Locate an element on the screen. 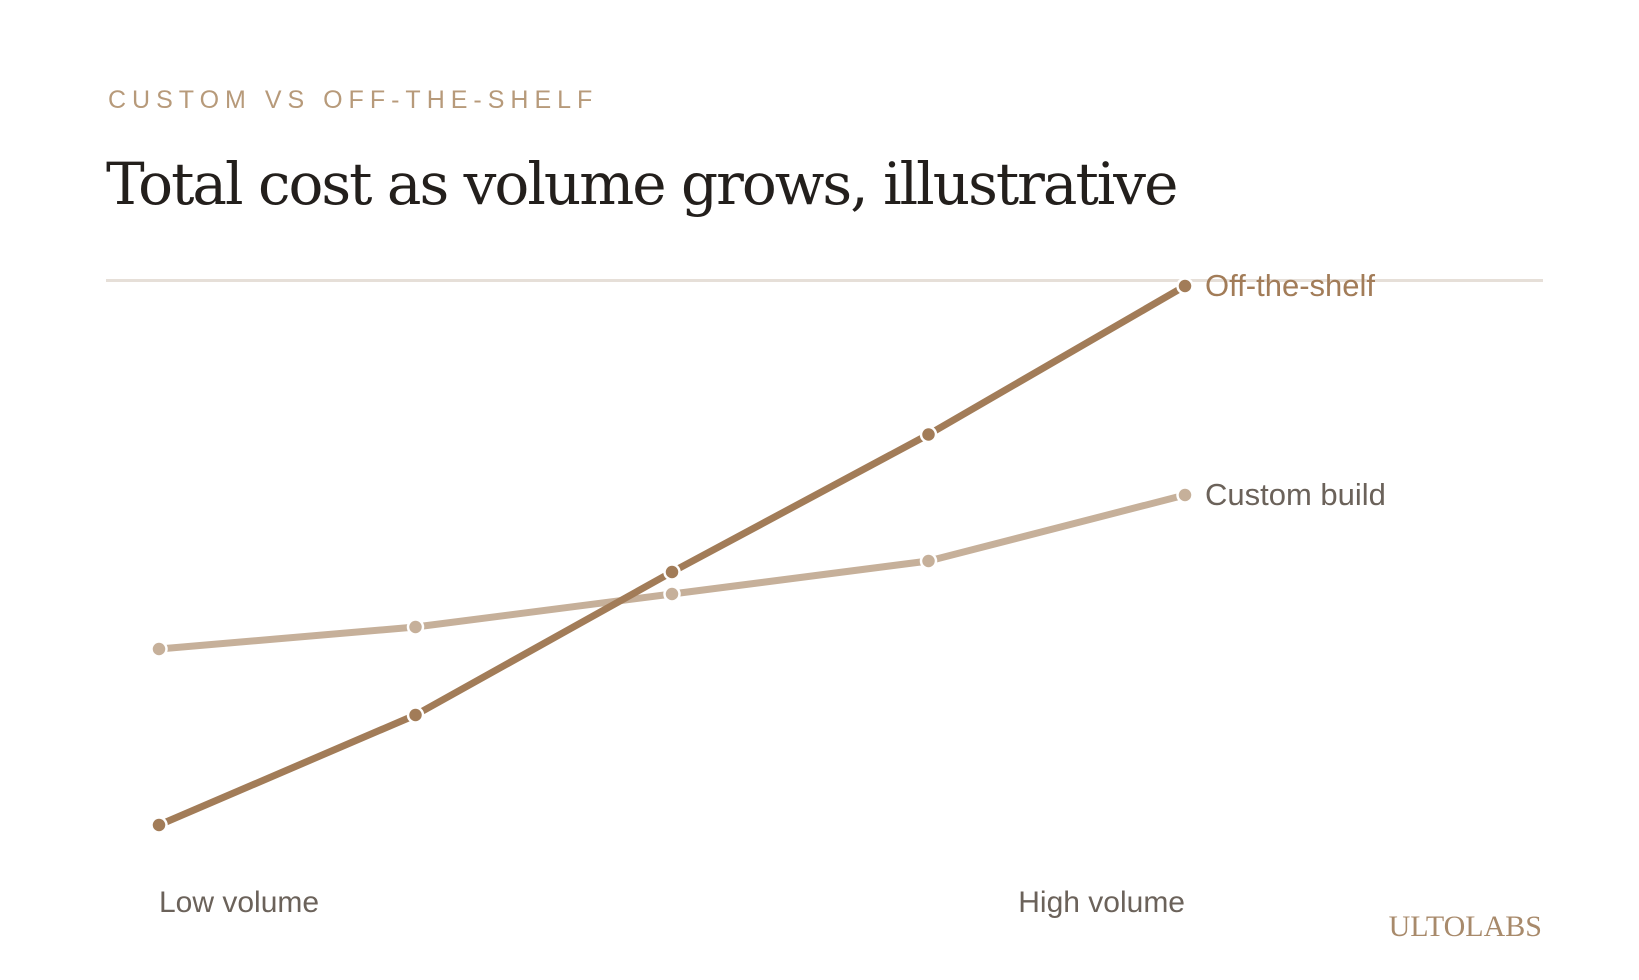 This screenshot has height=980, width=1639. chart-eyebrow: CUSTOM VS OFF-THE-SHELF is located at coordinates (353, 100).